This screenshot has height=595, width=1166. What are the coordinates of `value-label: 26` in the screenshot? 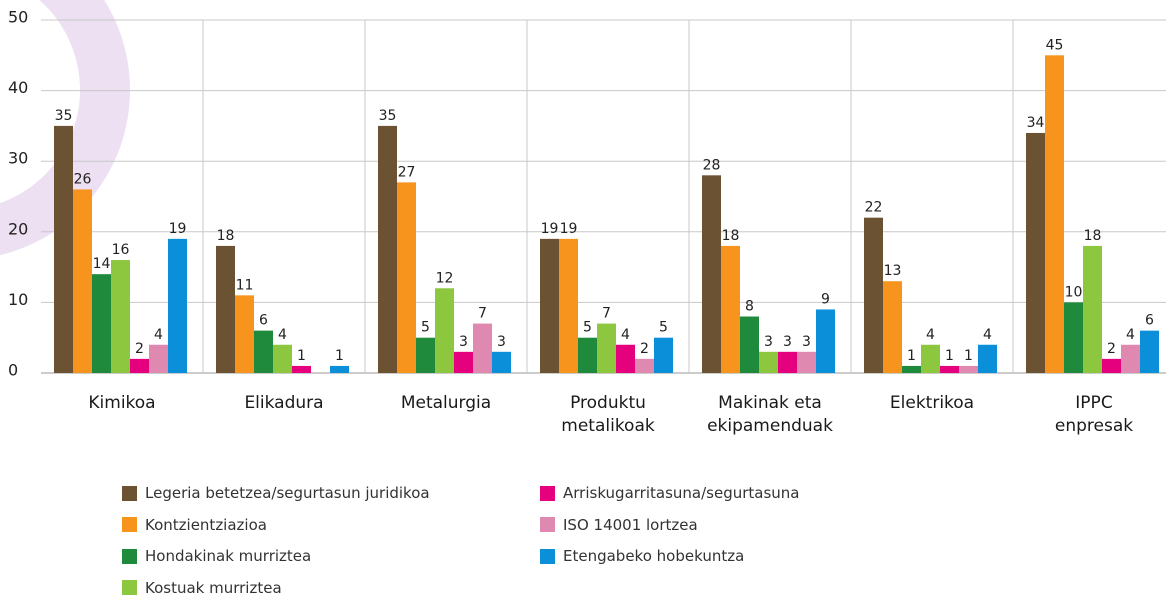 It's located at (83, 179).